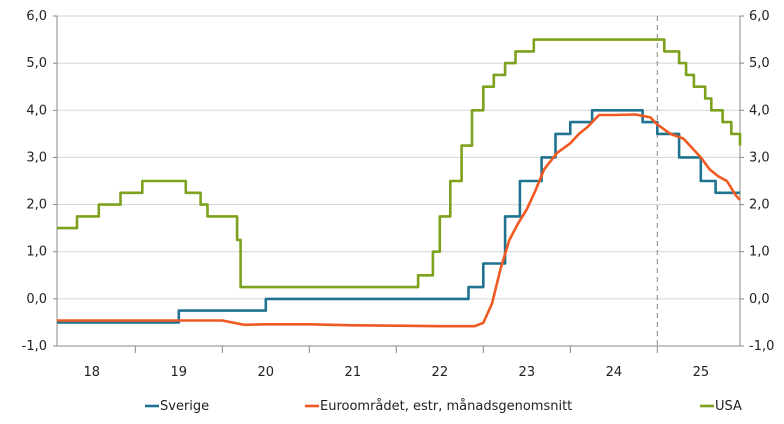  What do you see at coordinates (34, 346) in the screenshot?
I see `y-tick-label-left: -1,0` at bounding box center [34, 346].